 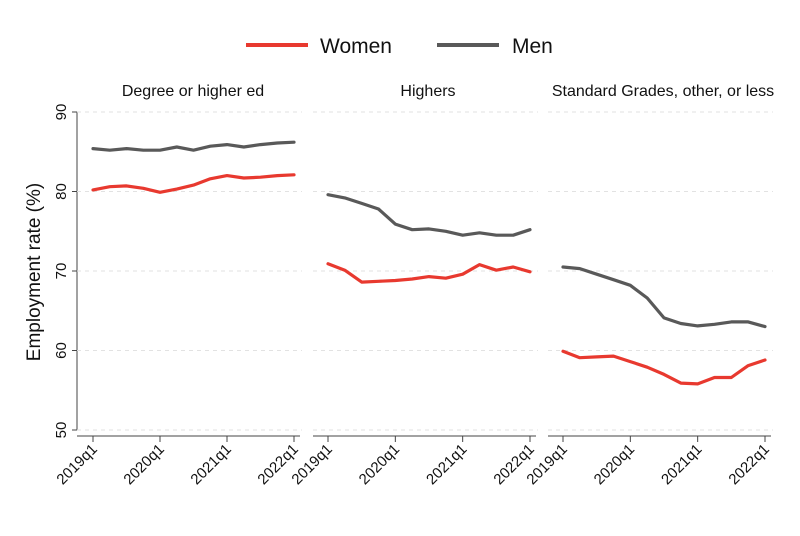 I want to click on y-tick-label: 80, so click(x=61, y=191).